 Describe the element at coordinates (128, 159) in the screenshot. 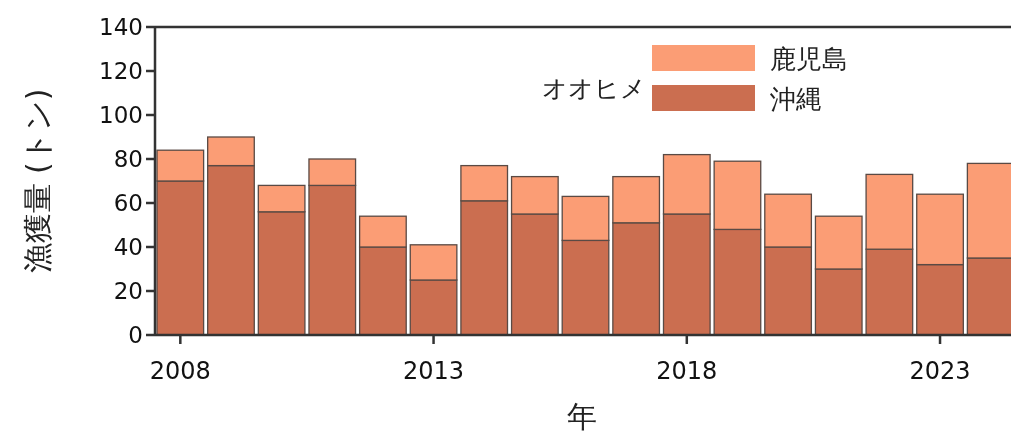

I see `y-tick-label: 80` at that location.